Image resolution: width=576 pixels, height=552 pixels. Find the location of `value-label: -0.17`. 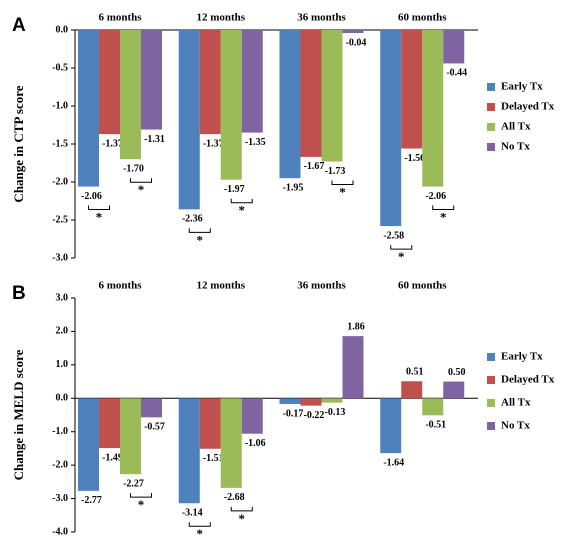

value-label: -0.17 is located at coordinates (293, 413).